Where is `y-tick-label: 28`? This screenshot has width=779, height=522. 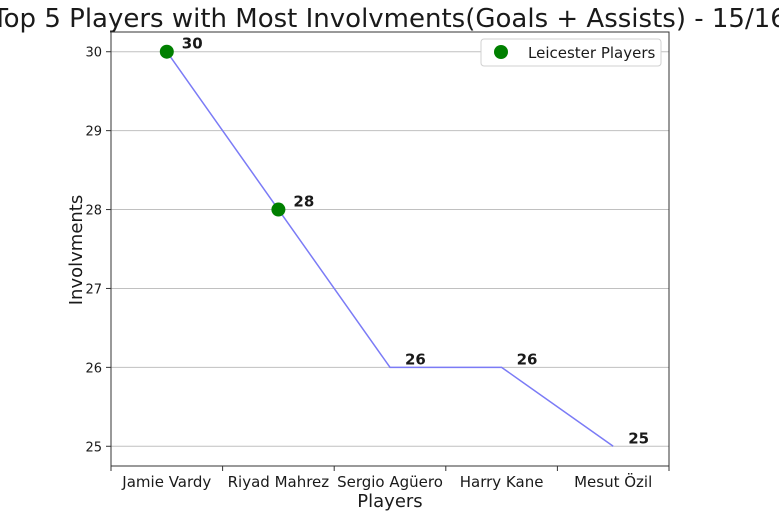 y-tick-label: 28 is located at coordinates (93, 211).